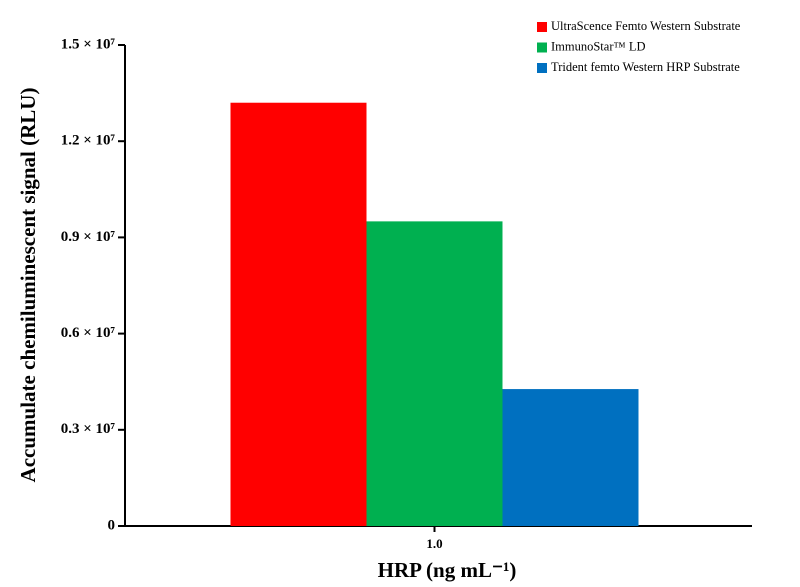 The height and width of the screenshot is (587, 800). Describe the element at coordinates (646, 26) in the screenshot. I see `legend-label: UltraScence Femto Western Substrate` at that location.